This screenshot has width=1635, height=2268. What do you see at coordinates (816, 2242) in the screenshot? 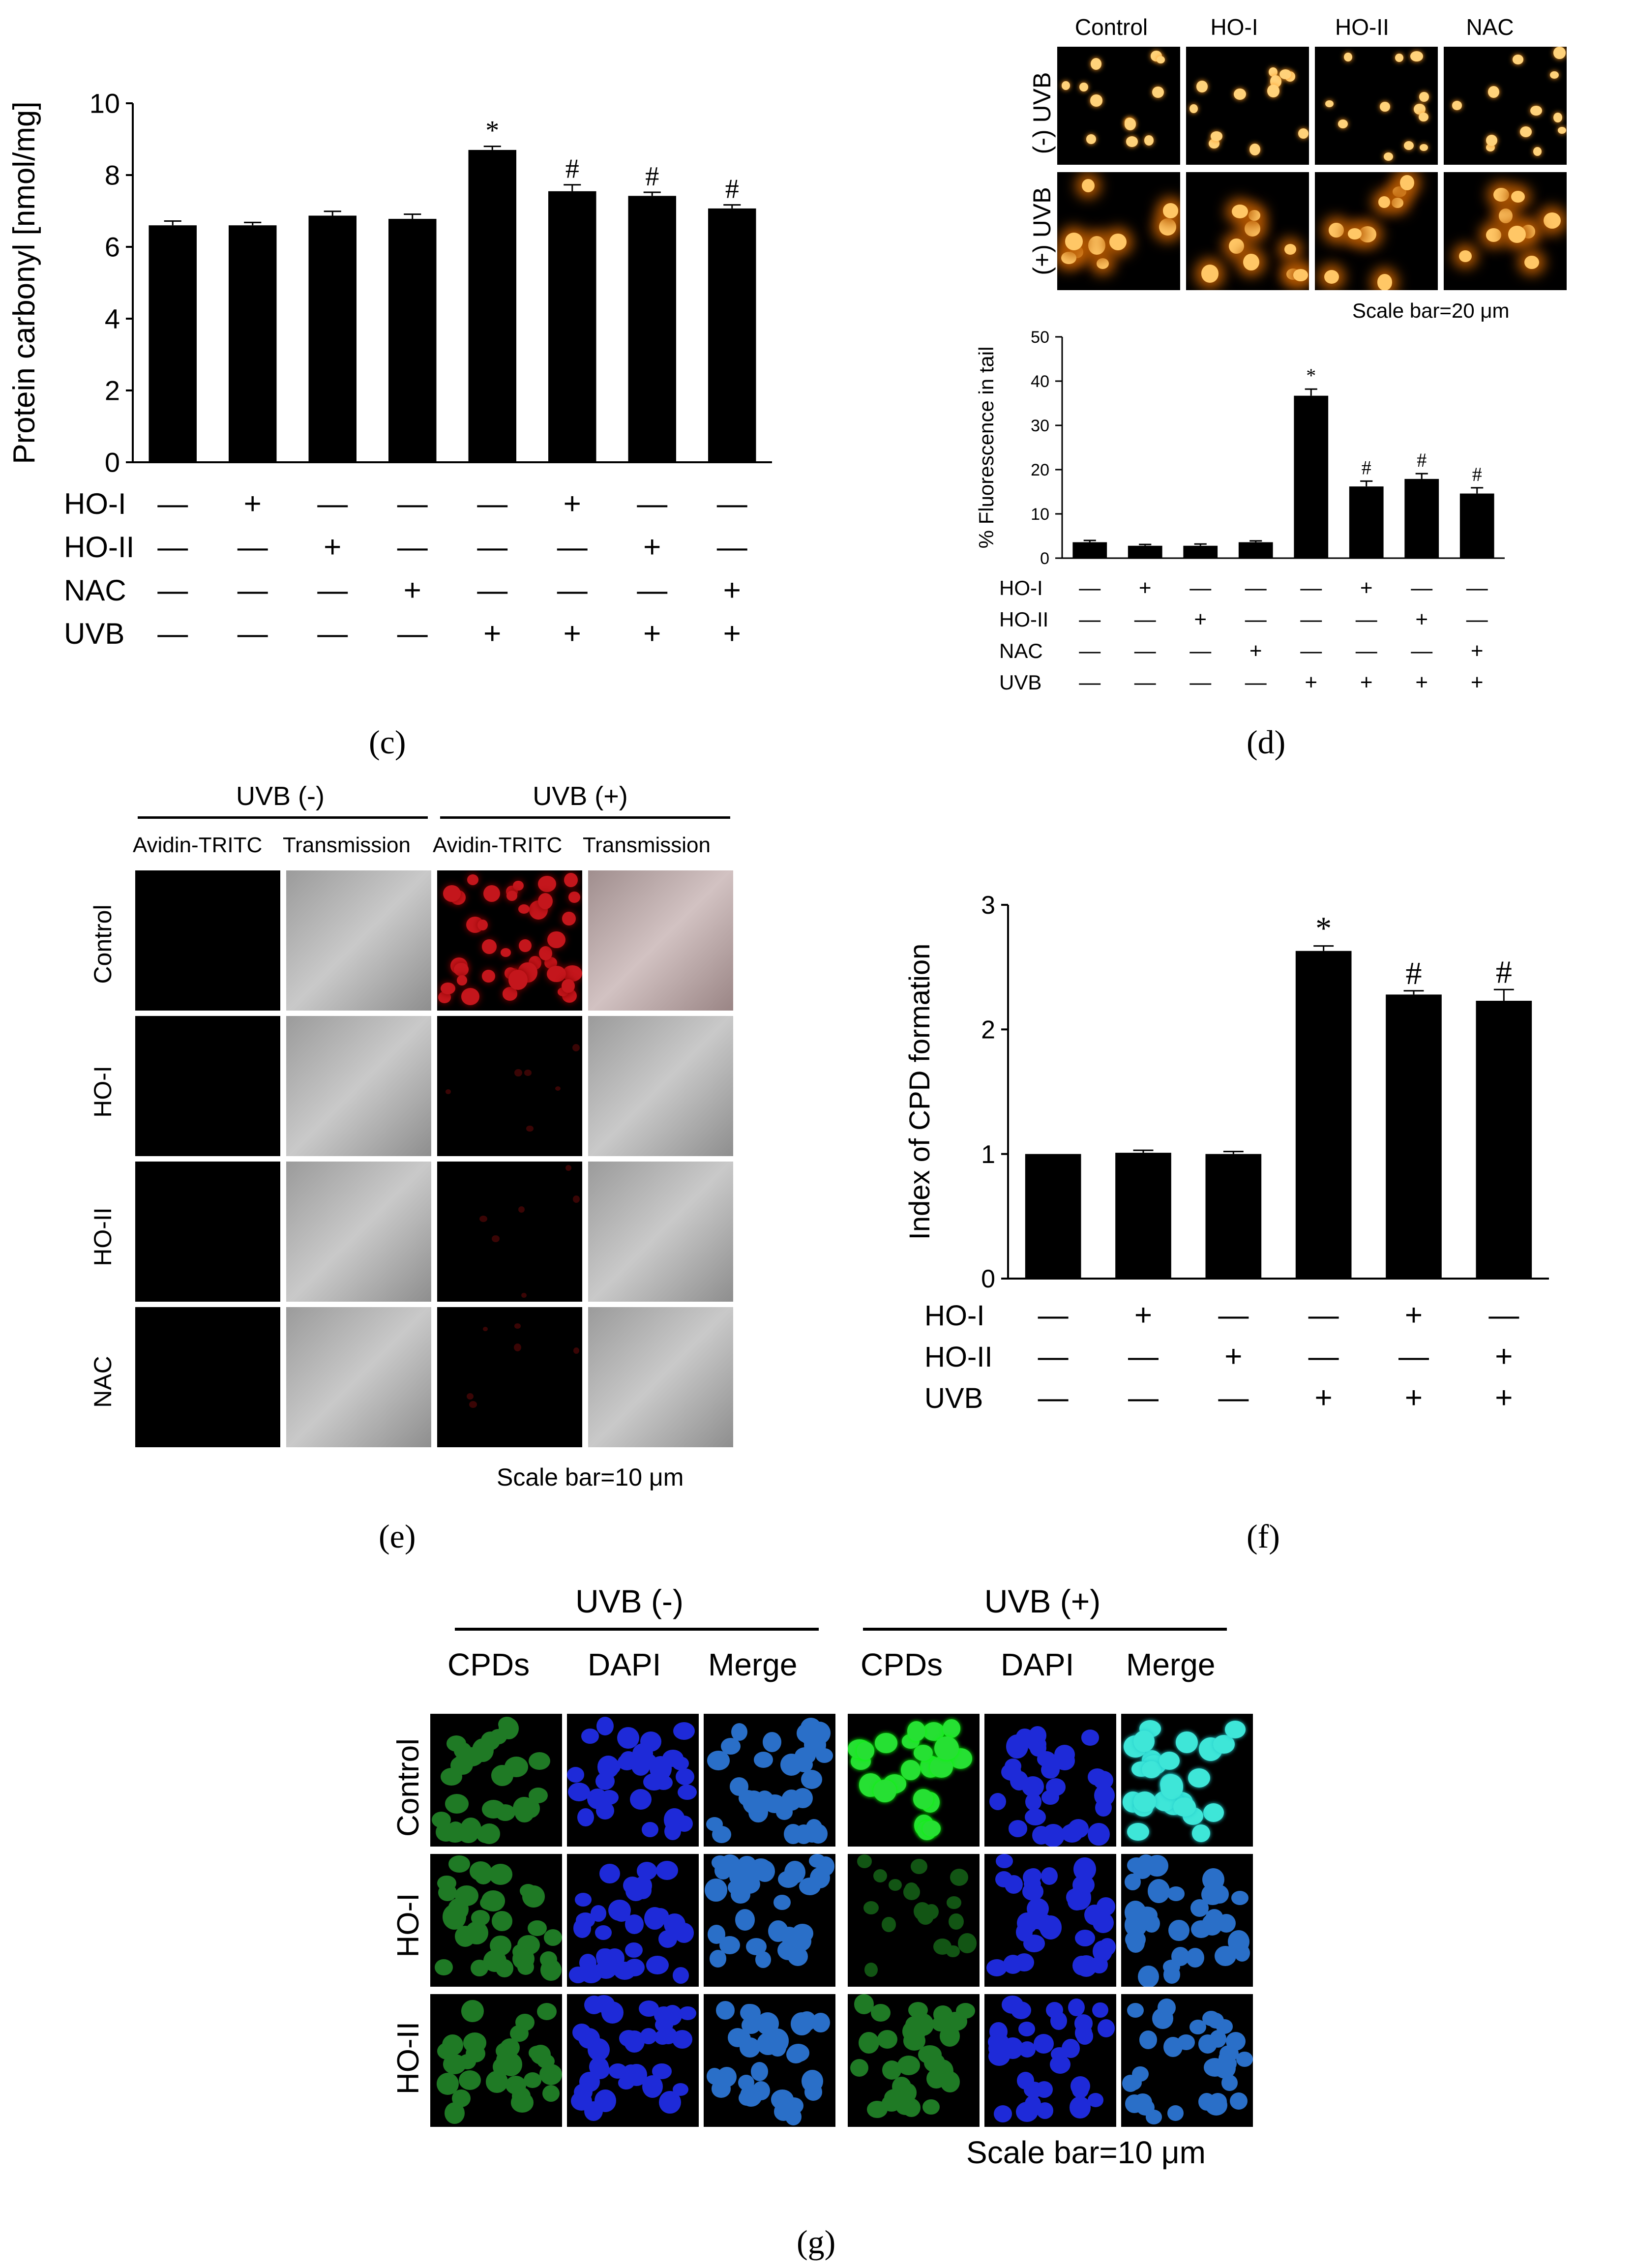
I see `caption-g: (g)` at bounding box center [816, 2242].